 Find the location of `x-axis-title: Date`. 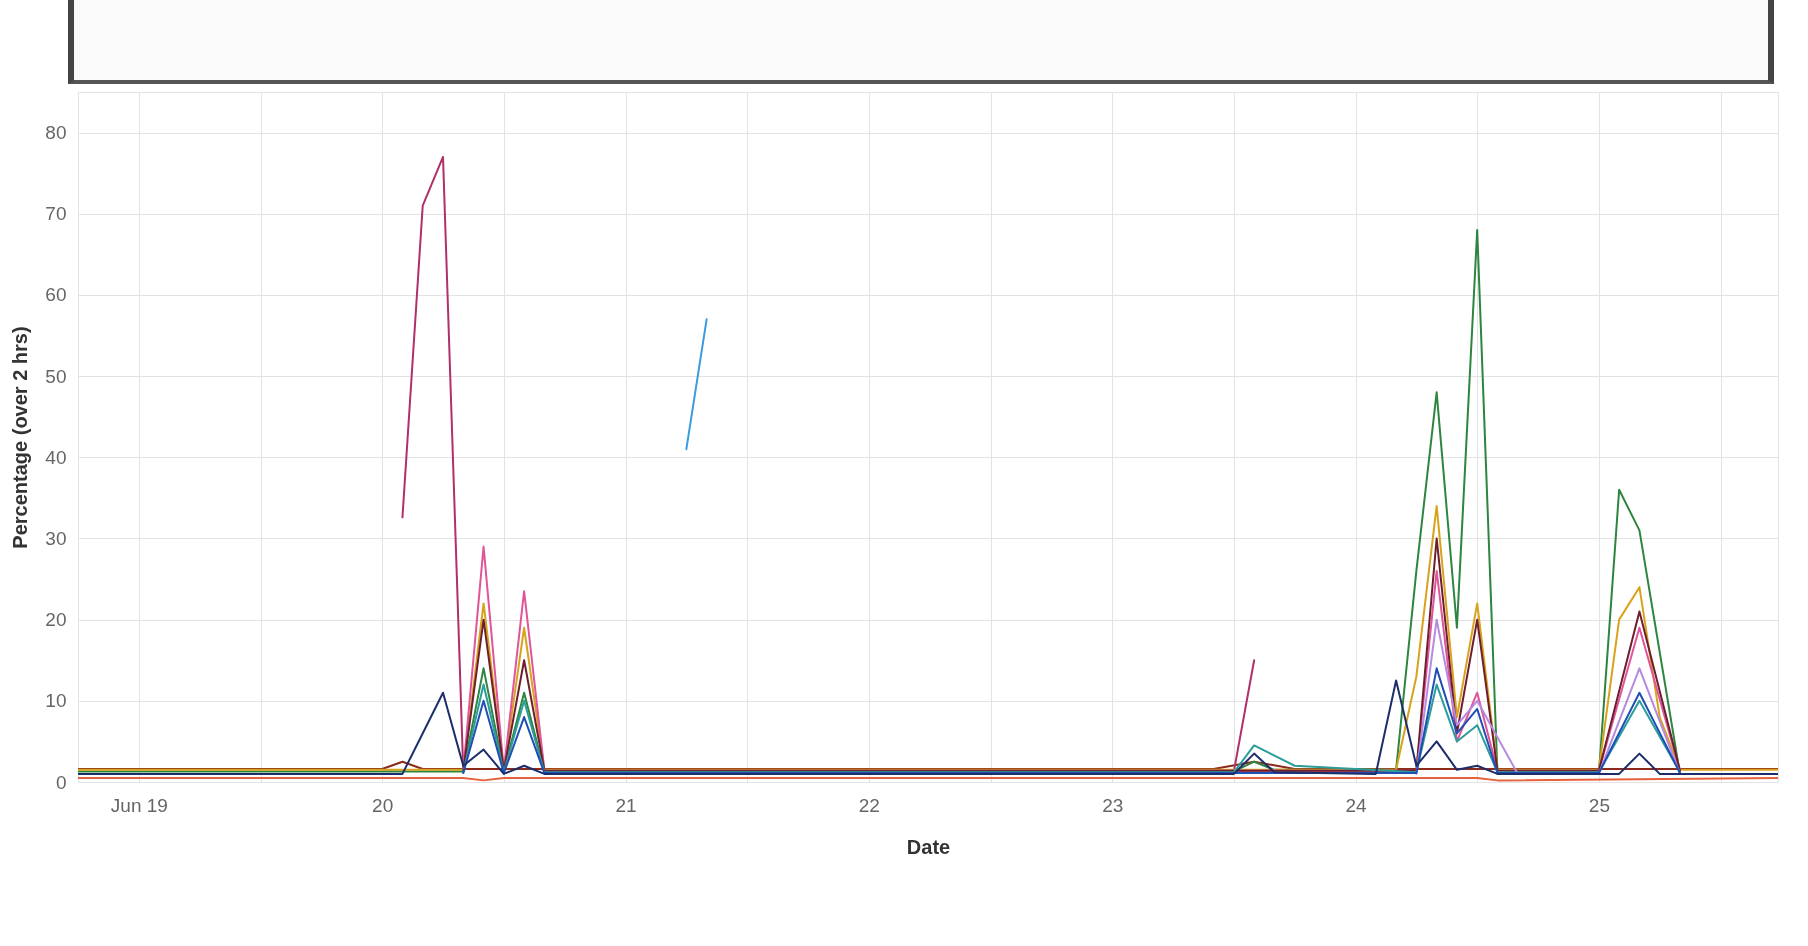

x-axis-title: Date is located at coordinates (928, 846).